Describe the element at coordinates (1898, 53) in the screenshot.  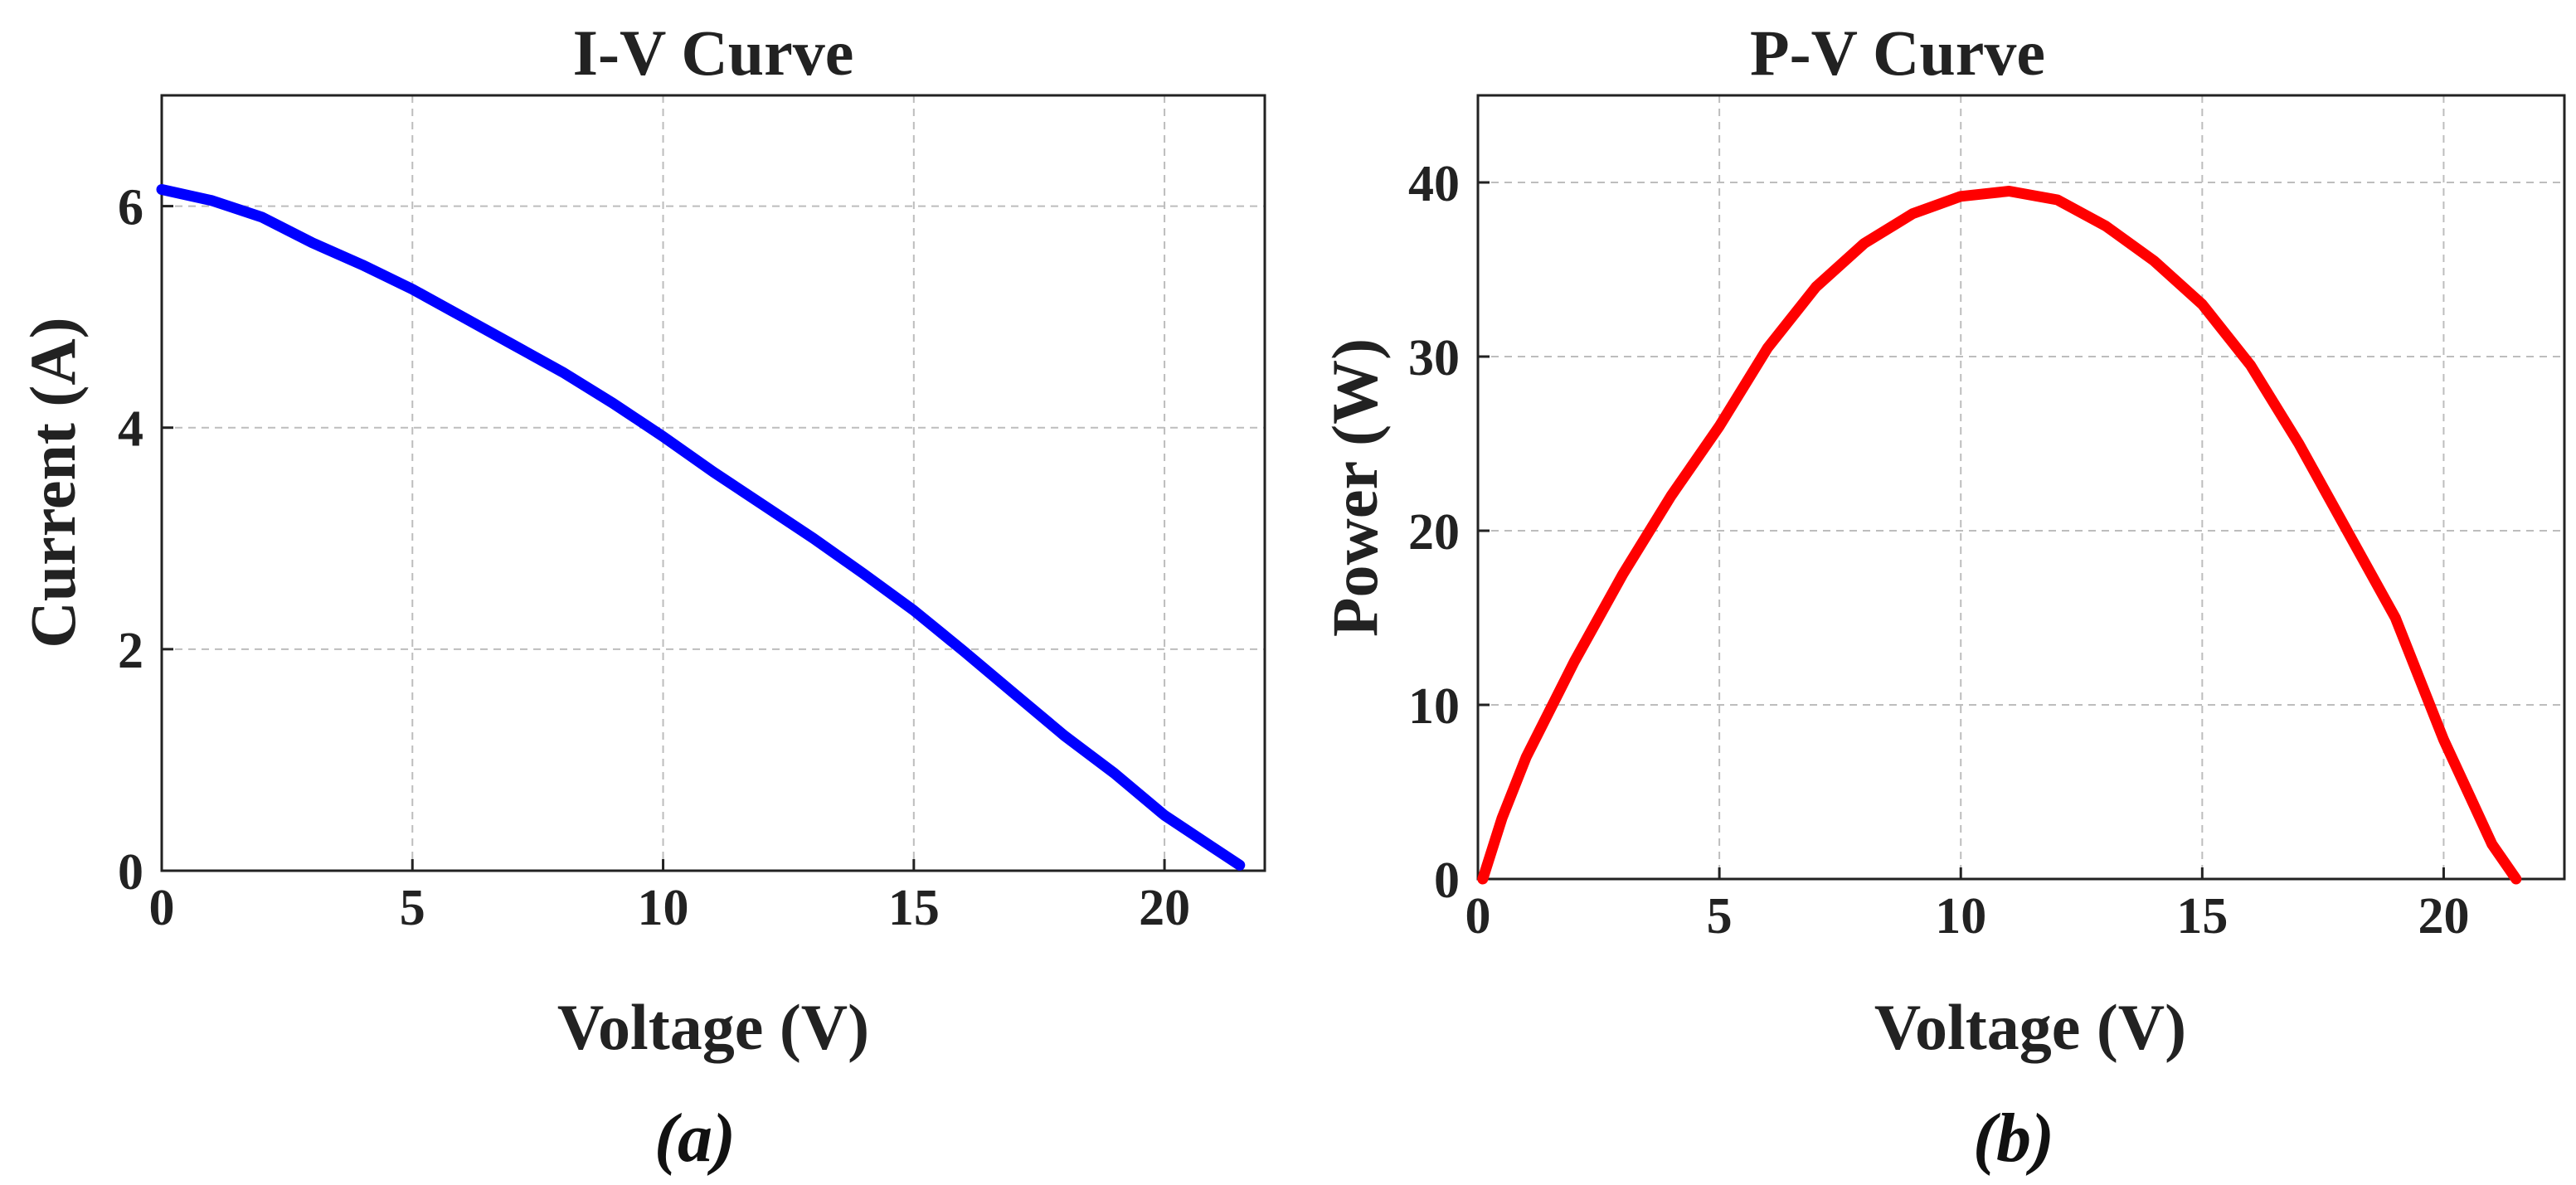
I see `chart-title: P-V Curve` at that location.